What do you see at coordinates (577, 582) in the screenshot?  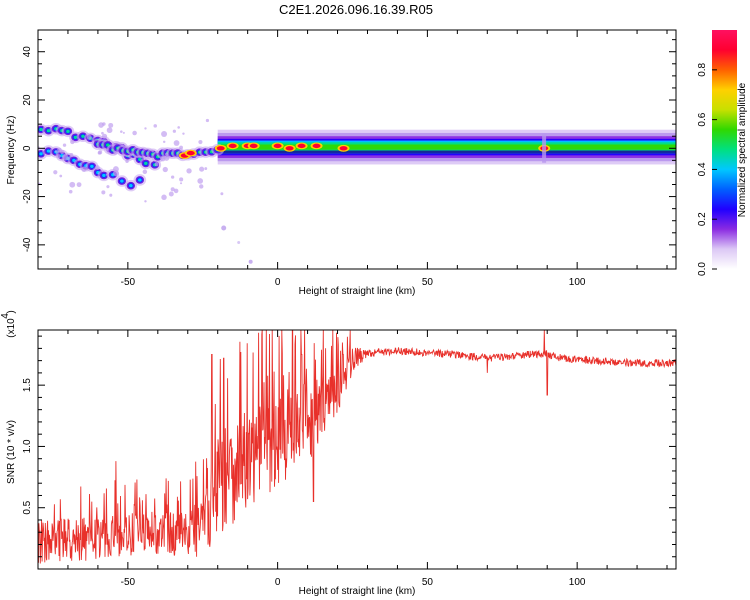 I see `snr-xtick-label: 100` at bounding box center [577, 582].